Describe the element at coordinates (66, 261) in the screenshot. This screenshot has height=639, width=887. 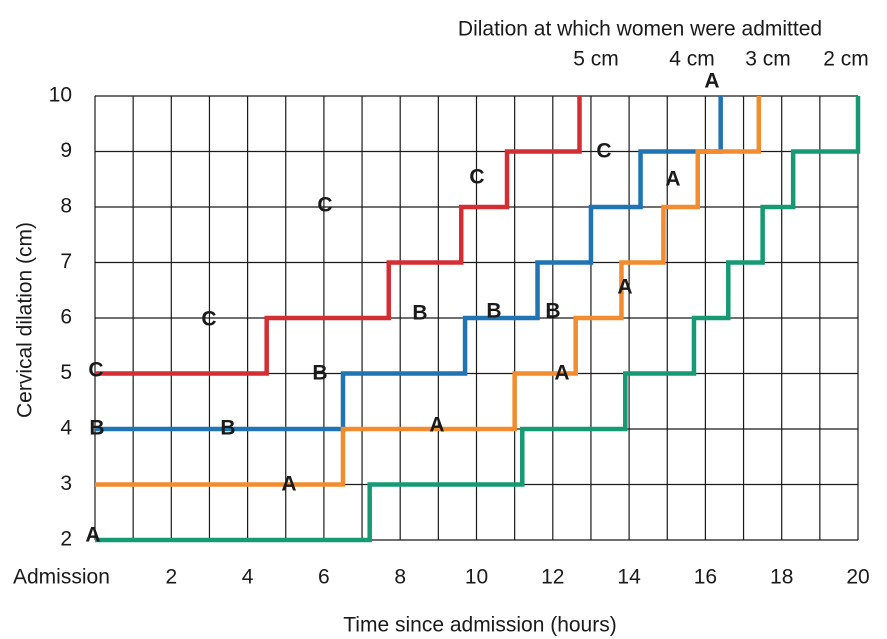
I see `y-tick-label: 7` at that location.